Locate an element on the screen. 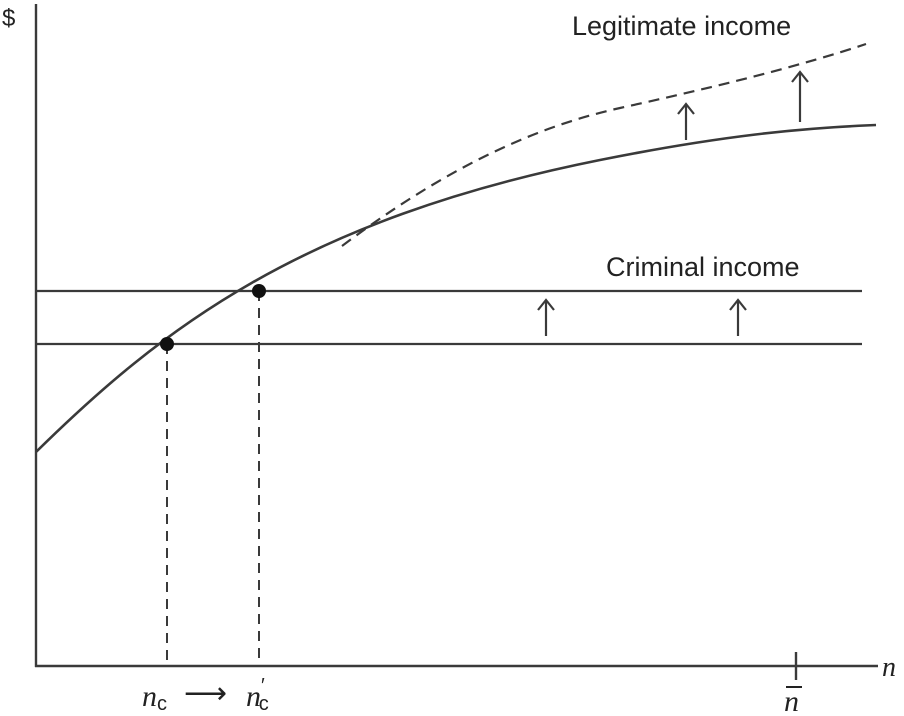 The image size is (904, 716). tick-label-nc: nc is located at coordinates (154, 697).